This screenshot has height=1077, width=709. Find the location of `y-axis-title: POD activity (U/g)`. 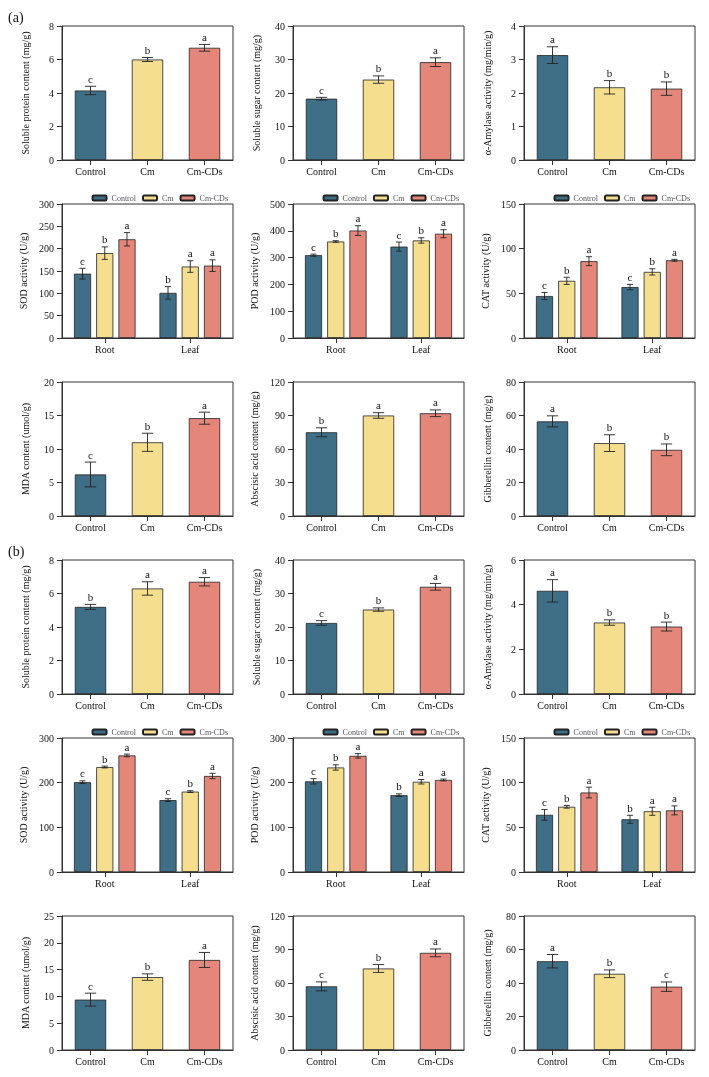

y-axis-title: POD activity (U/g) is located at coordinates (254, 805).